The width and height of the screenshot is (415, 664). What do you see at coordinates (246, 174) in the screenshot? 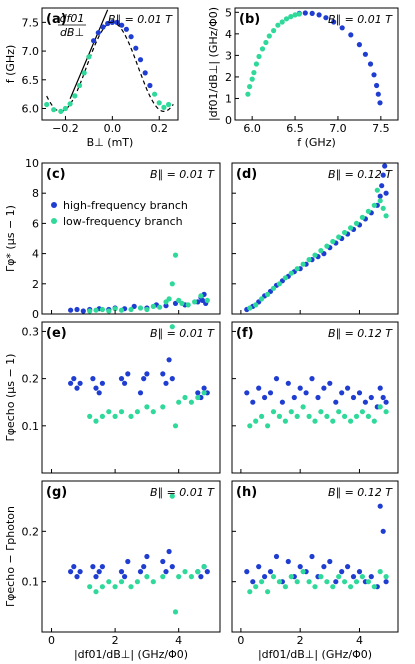
I see `panel-label: (d)` at bounding box center [246, 174].